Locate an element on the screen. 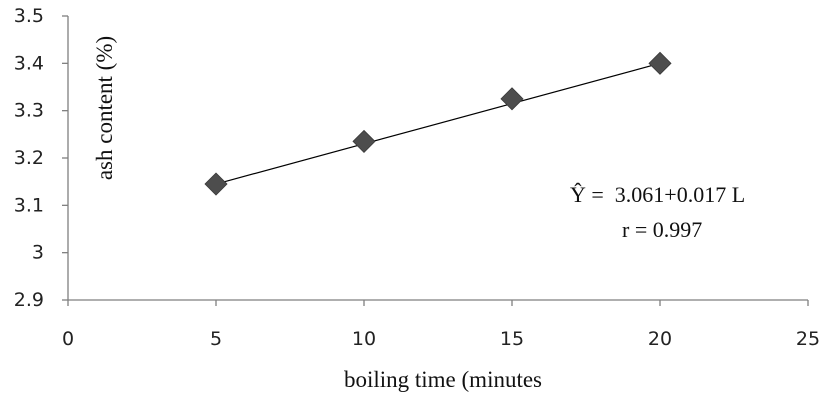  x-tick-label: 10 is located at coordinates (364, 339).